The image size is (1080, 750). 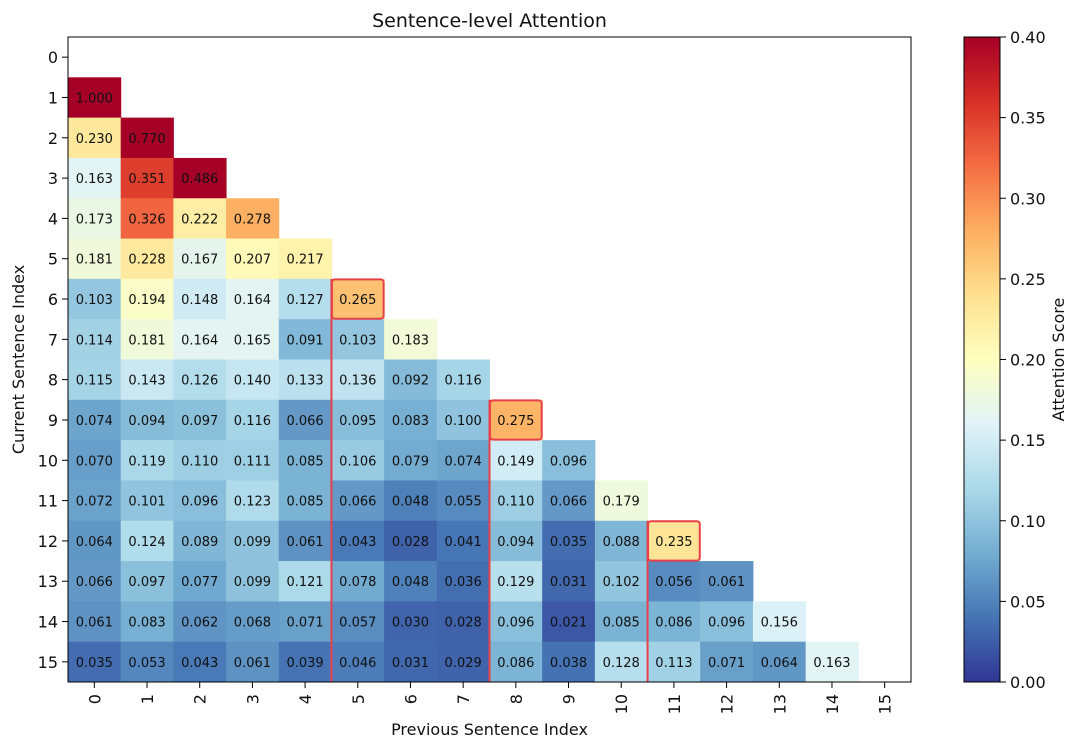 What do you see at coordinates (357, 582) in the screenshot?
I see `cell-value-label: 0.078` at bounding box center [357, 582].